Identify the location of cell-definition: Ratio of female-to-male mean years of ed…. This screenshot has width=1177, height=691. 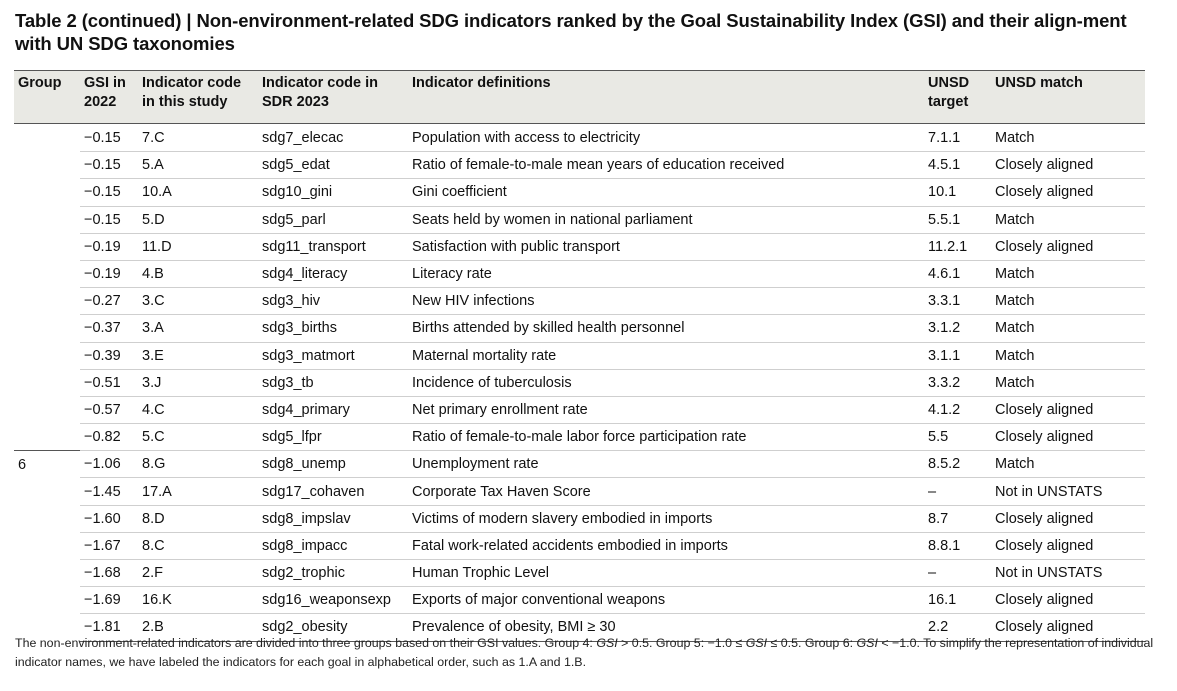
(666, 165).